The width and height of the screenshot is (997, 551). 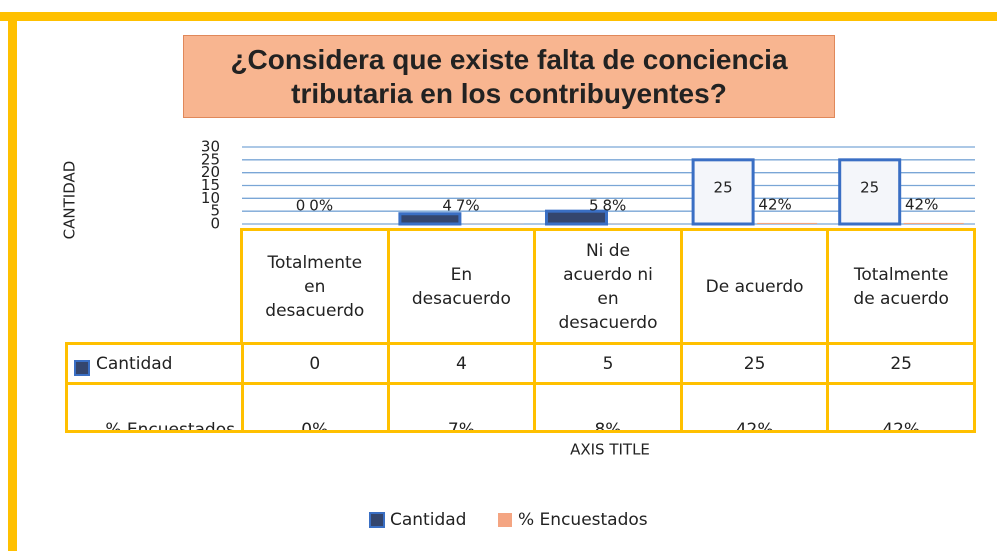 I want to click on category-cell: De acuerdo, so click(x=754, y=286).